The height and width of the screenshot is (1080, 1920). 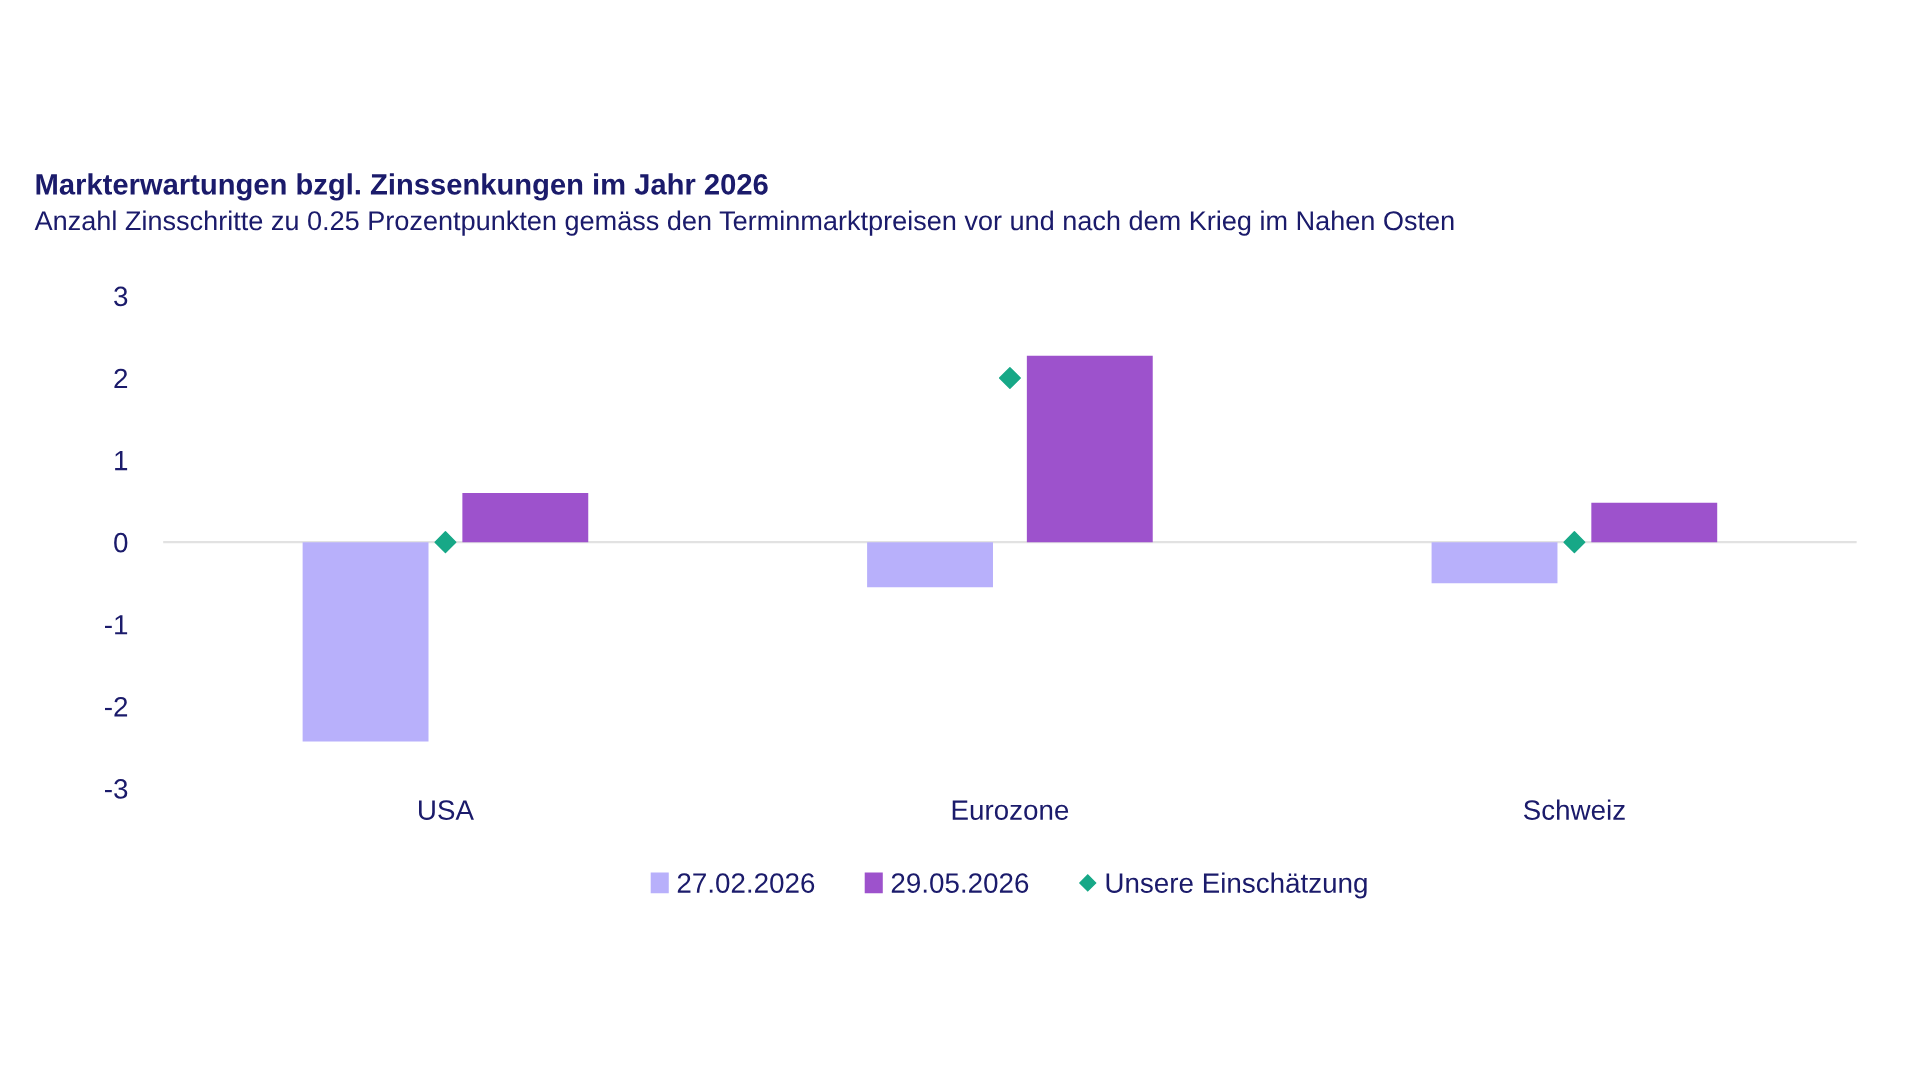 I want to click on chart-subtitle: Anzahl Zinsschritte zu 0.25 Prozentpunkten gemäss den Terminmarktpreisen vor und nach dem Krieg im Nahen Osten, so click(x=744, y=223).